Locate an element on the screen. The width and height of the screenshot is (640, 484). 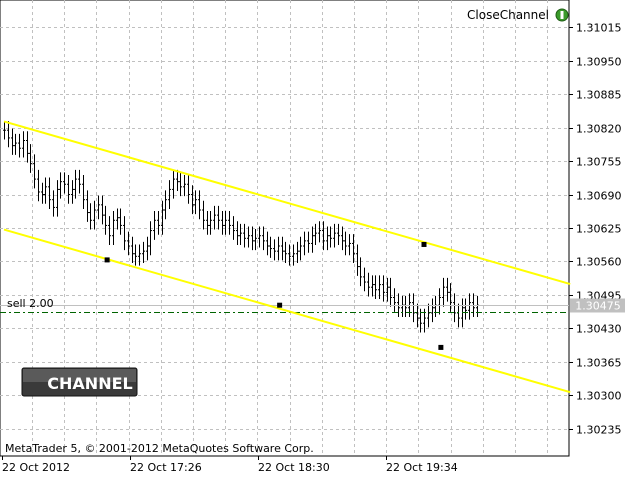
price-tick-label: 1.30690 is located at coordinates (599, 196).